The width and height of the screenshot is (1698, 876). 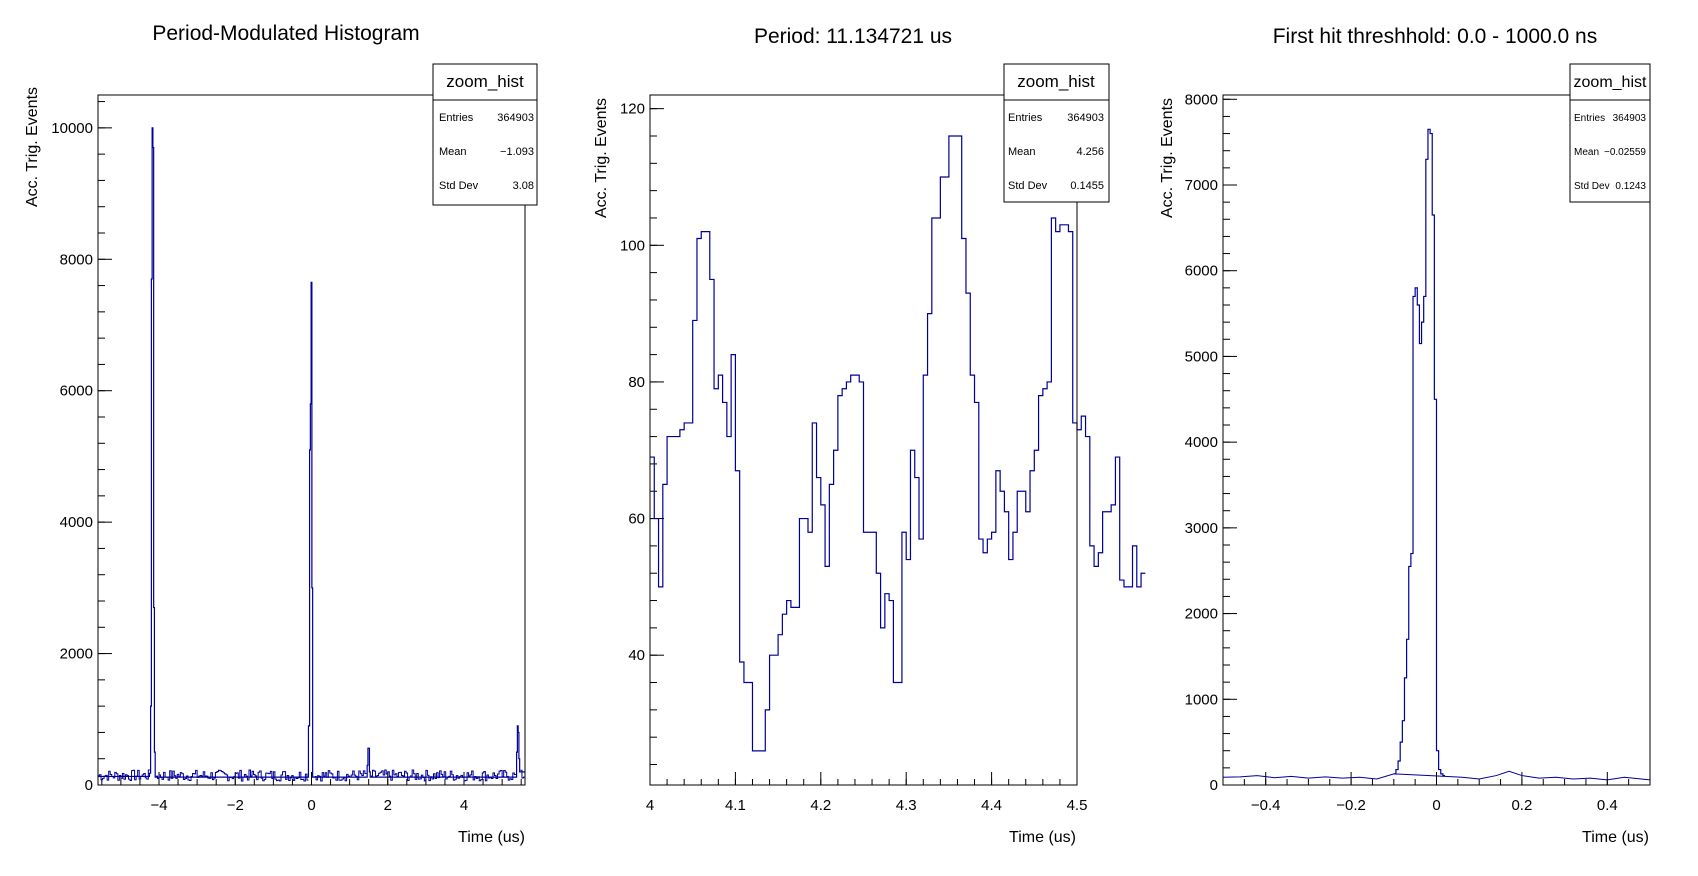 What do you see at coordinates (1615, 837) in the screenshot?
I see `x-axis-label-3: Time (us)` at bounding box center [1615, 837].